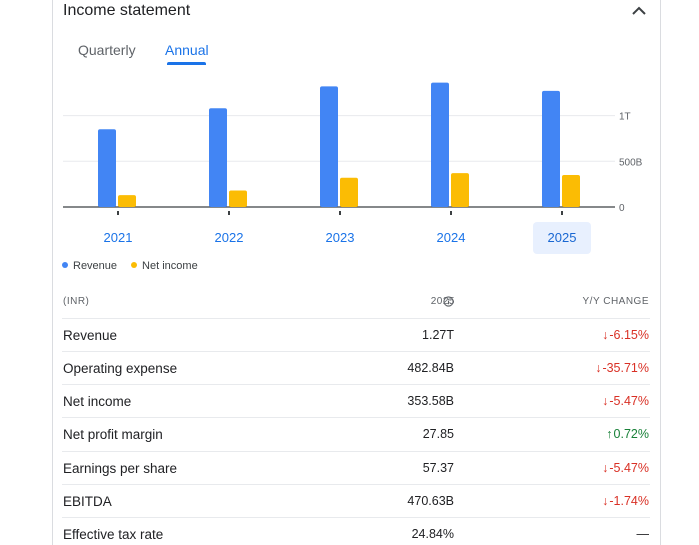  Describe the element at coordinates (427, 301) in the screenshot. I see `year-header: 2025` at that location.